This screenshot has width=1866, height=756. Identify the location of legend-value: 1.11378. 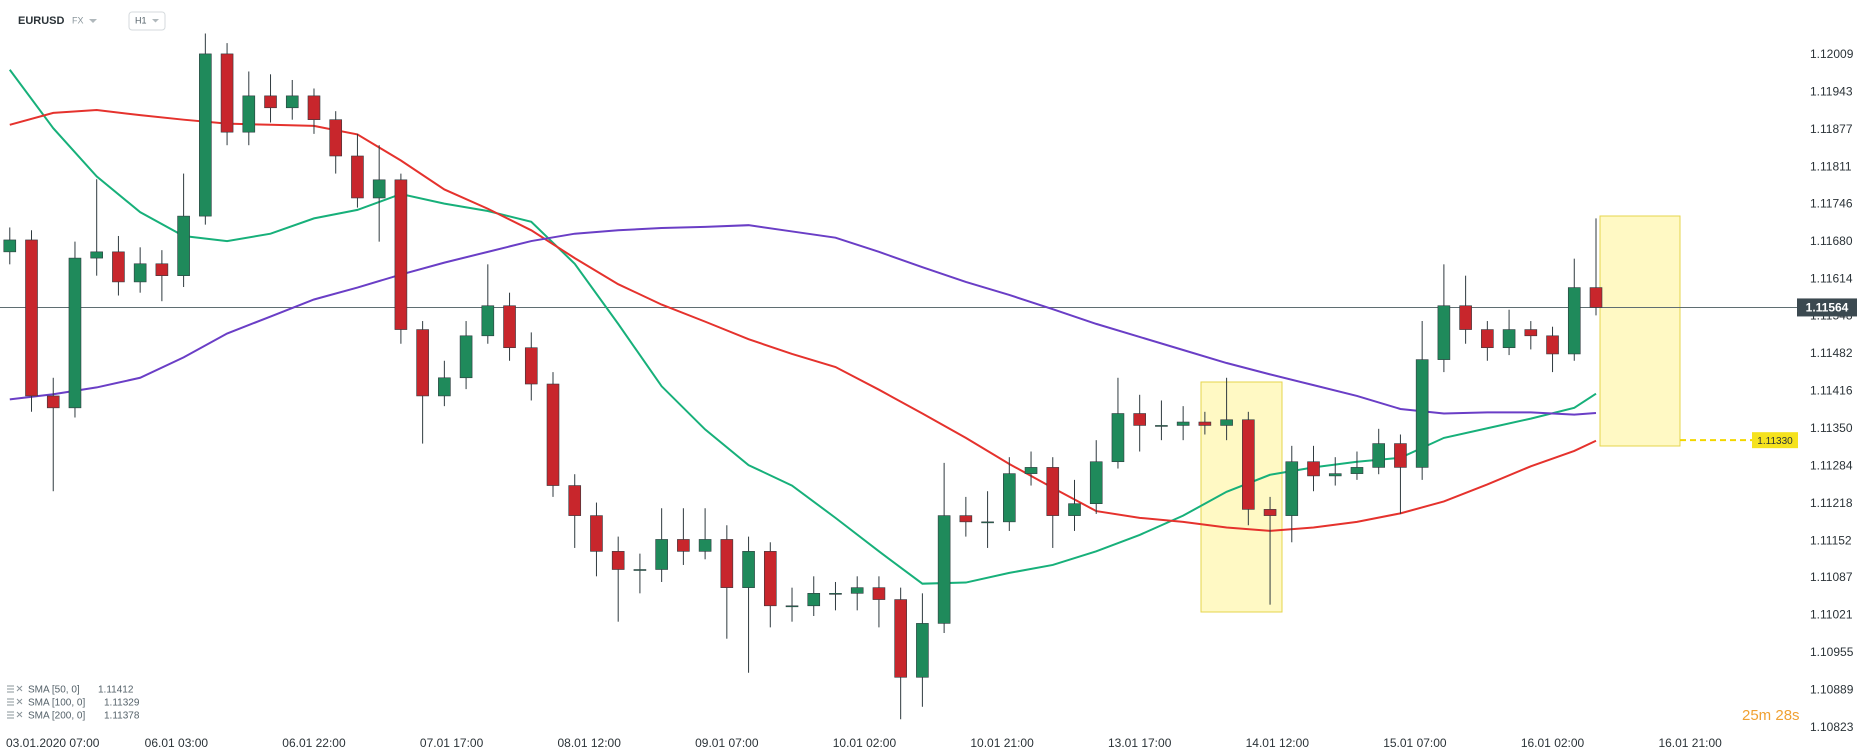
(122, 716).